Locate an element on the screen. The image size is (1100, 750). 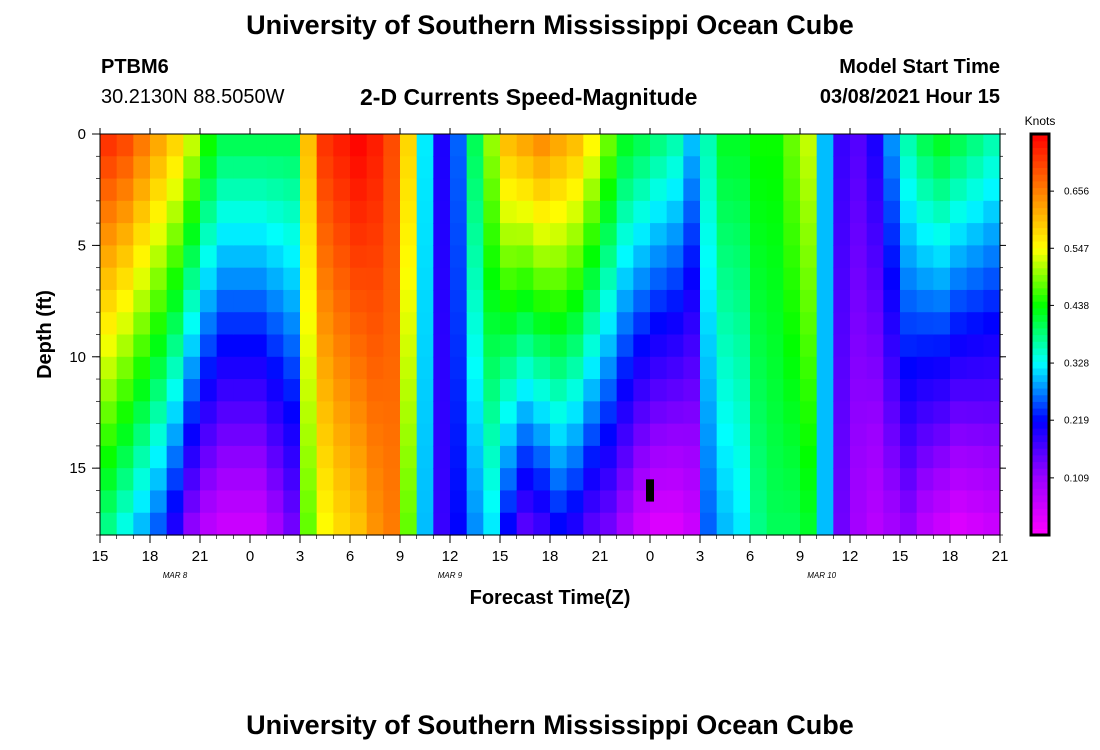
colorbar-tick-label: 0.219 is located at coordinates (1076, 421).